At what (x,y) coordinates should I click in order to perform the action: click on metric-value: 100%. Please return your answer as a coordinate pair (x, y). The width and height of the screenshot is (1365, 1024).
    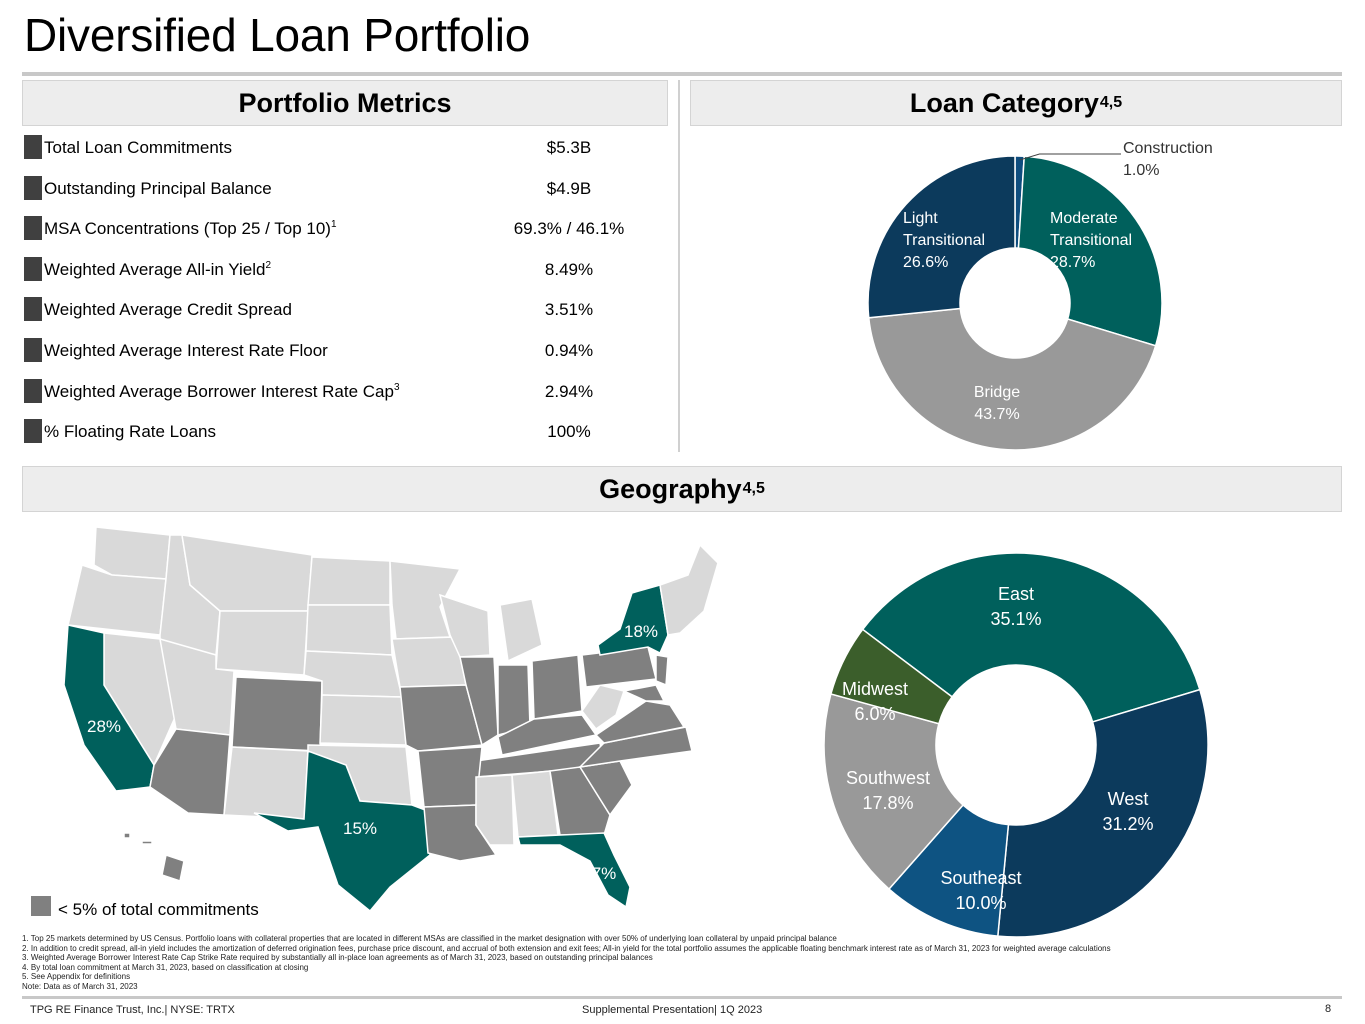
    Looking at the image, I should click on (569, 432).